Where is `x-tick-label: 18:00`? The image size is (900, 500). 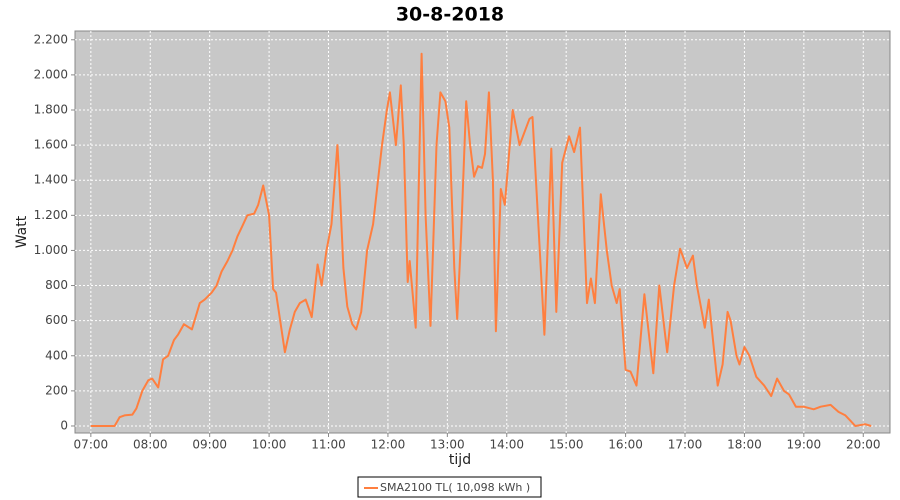 x-tick-label: 18:00 is located at coordinates (744, 445).